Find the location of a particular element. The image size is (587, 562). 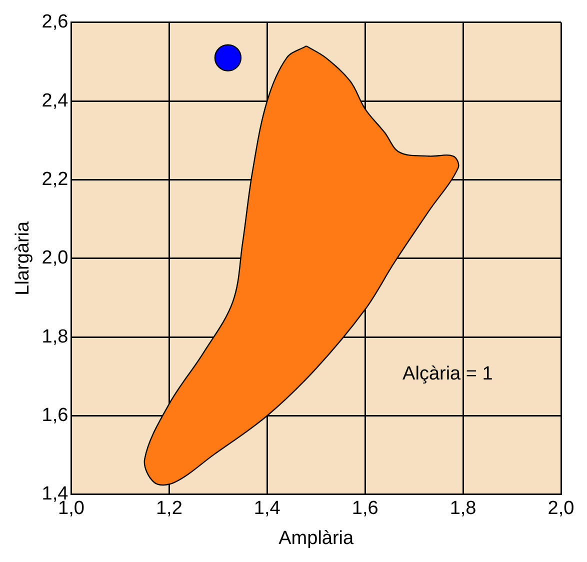

y-tick-label: 1,8 is located at coordinates (55, 337).